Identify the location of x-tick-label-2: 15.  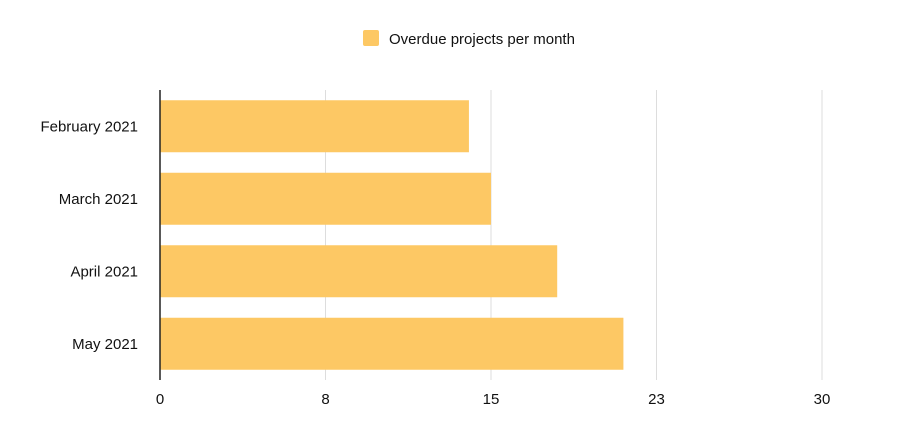
(491, 399).